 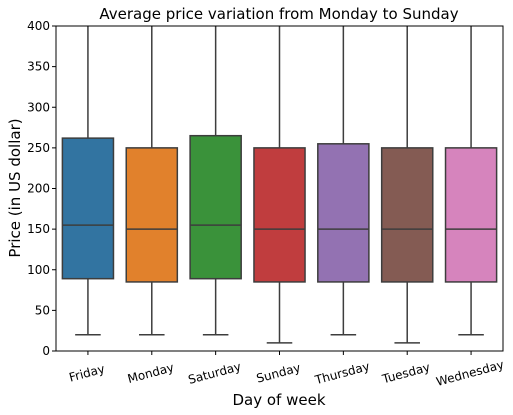 What do you see at coordinates (343, 213) in the screenshot?
I see `box-thursday` at bounding box center [343, 213].